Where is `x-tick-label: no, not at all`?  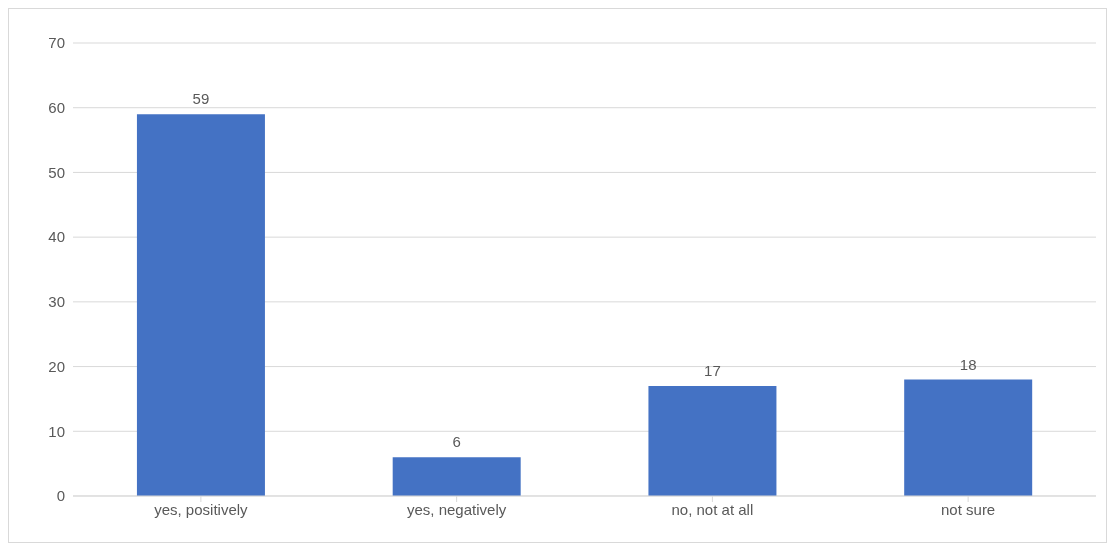 x-tick-label: no, not at all is located at coordinates (712, 509).